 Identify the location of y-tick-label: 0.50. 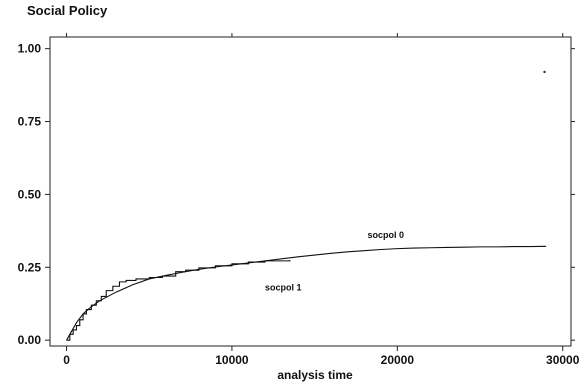
(30, 194).